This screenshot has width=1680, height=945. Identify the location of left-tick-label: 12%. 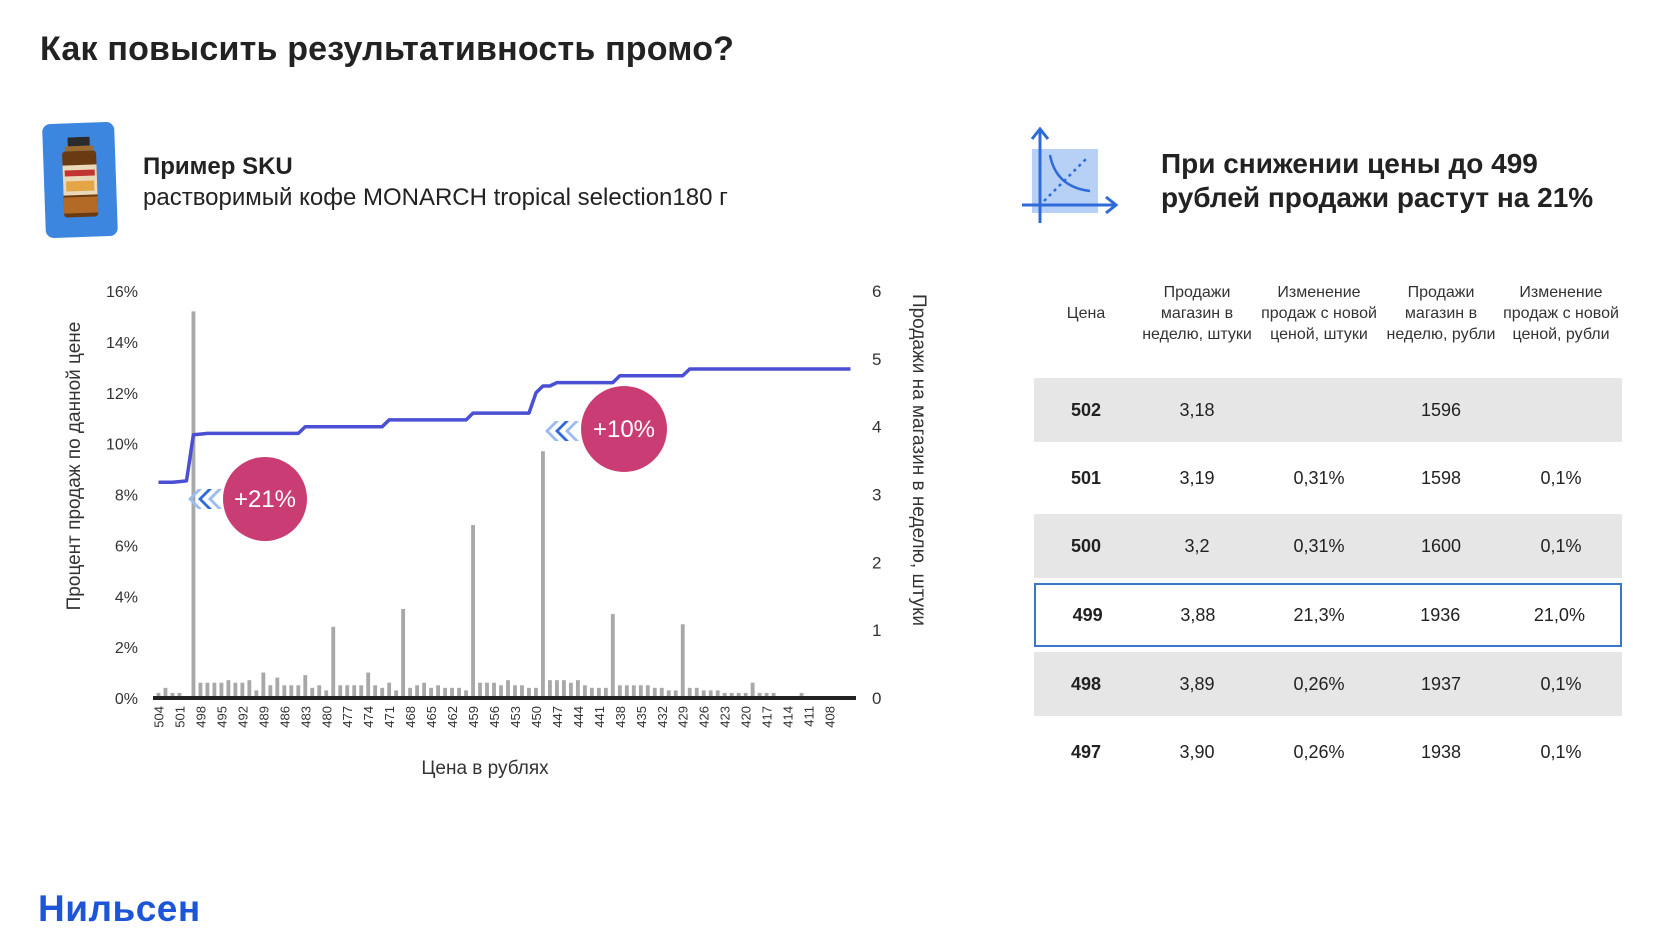
(122, 394).